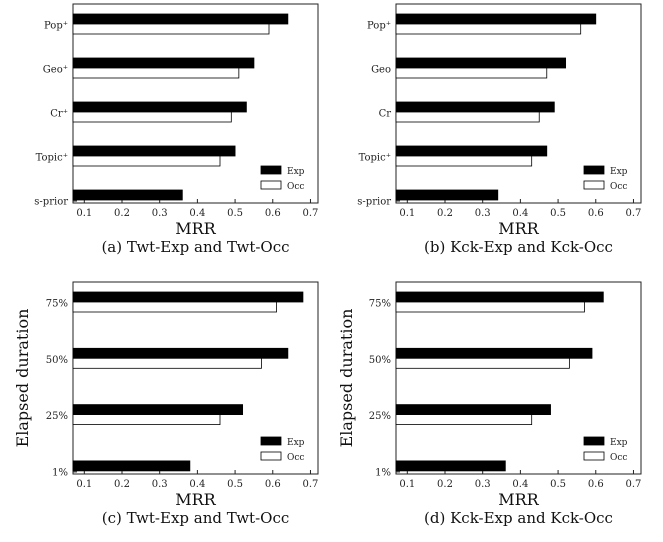  What do you see at coordinates (52, 158) in the screenshot?
I see `category-label: Topic⁺` at bounding box center [52, 158].